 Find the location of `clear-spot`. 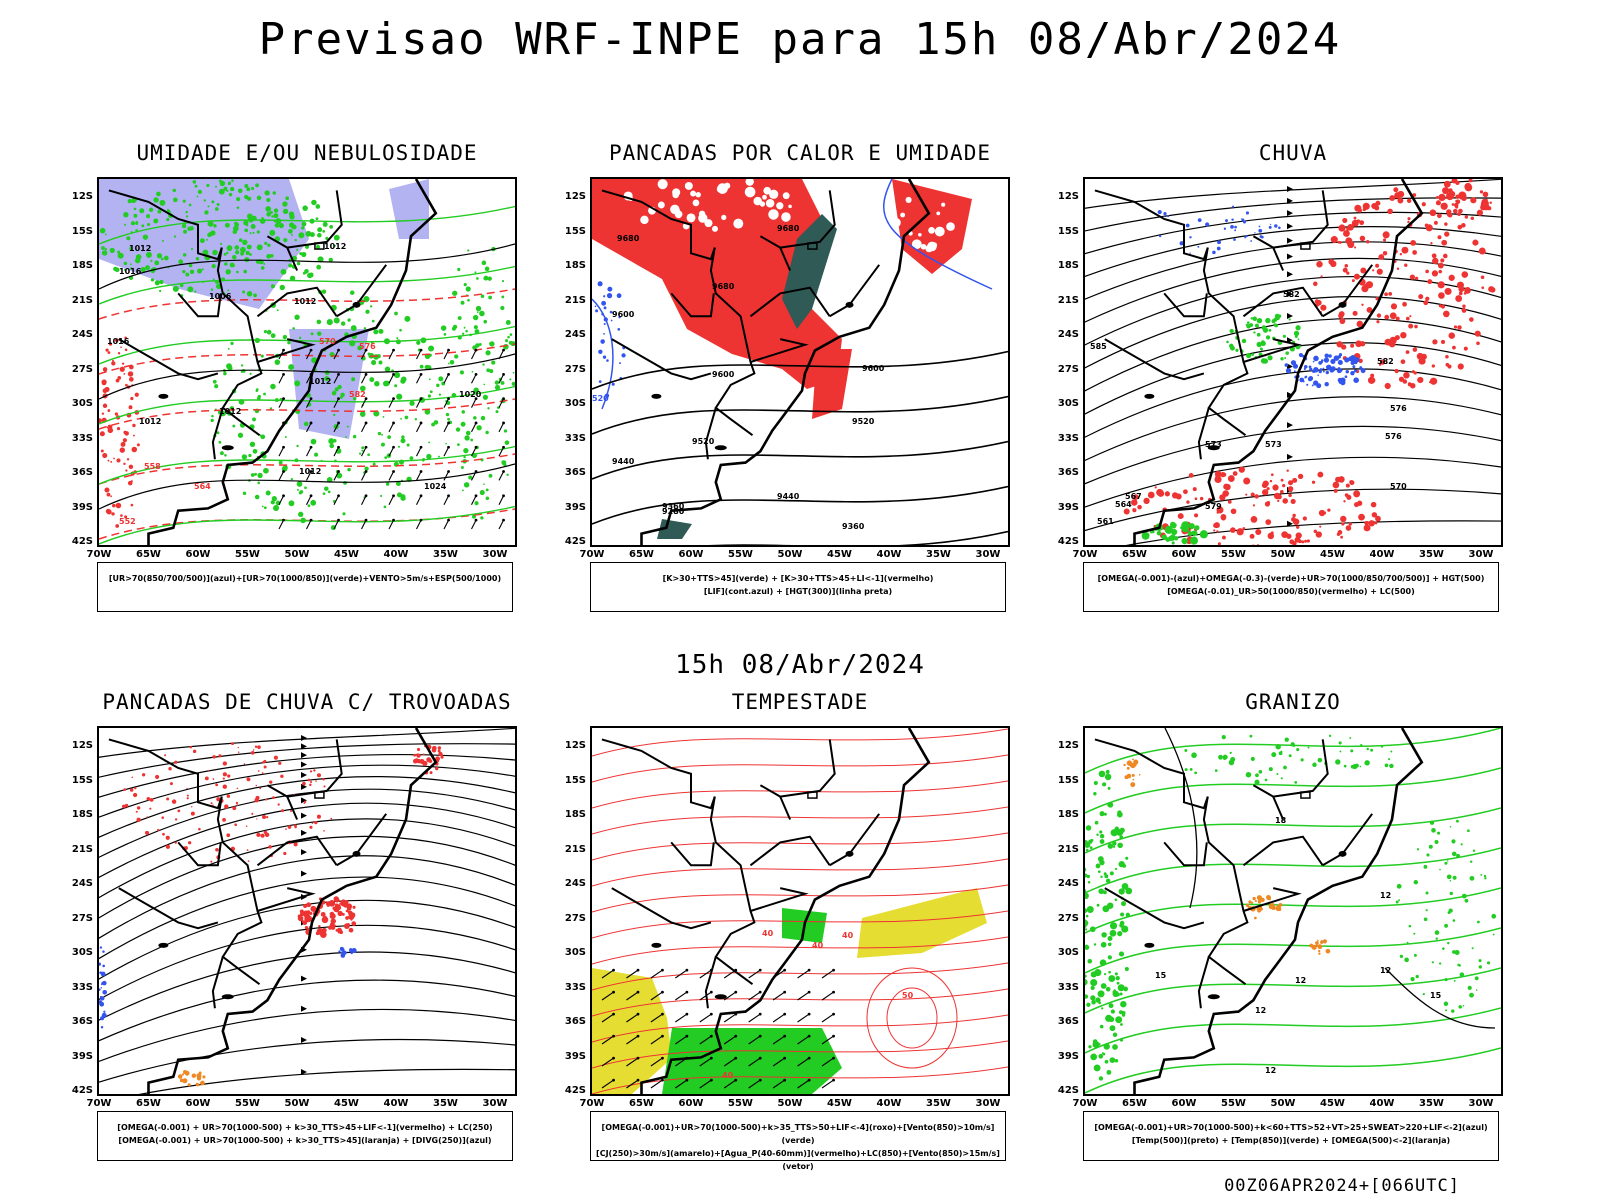

clear-spot is located at coordinates (693, 193).